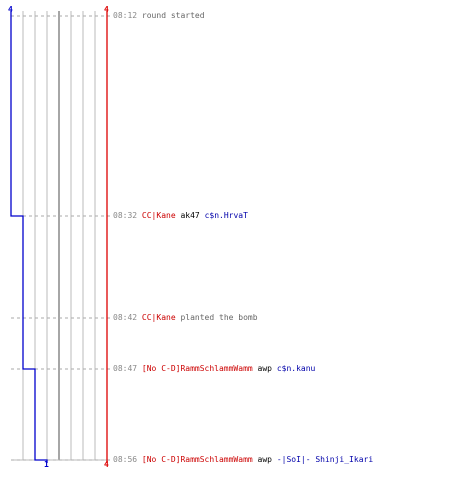  What do you see at coordinates (296, 368) in the screenshot?
I see `event-victim: c$n.kanu` at bounding box center [296, 368].